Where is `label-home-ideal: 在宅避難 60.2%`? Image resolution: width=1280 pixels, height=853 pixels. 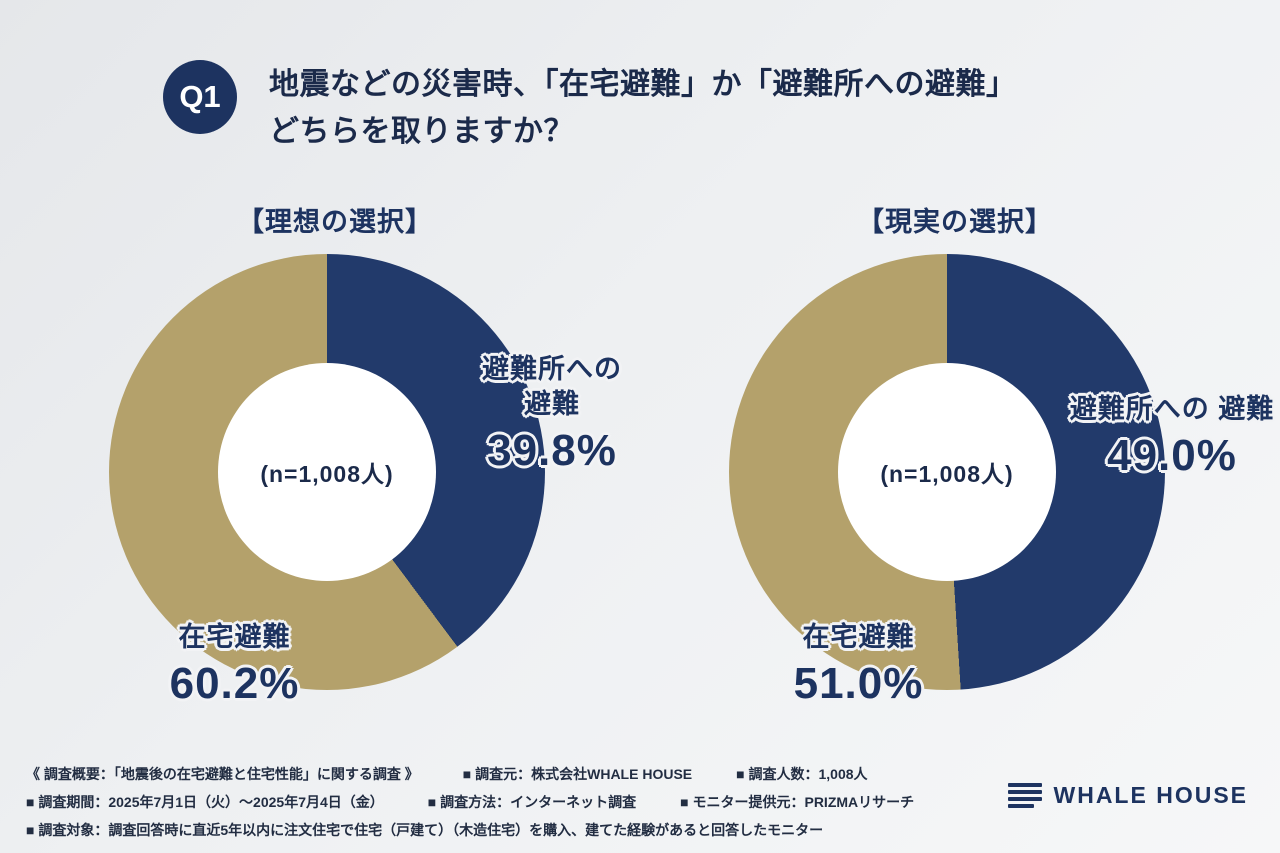 label-home-ideal: 在宅避難 60.2% is located at coordinates (234, 664).